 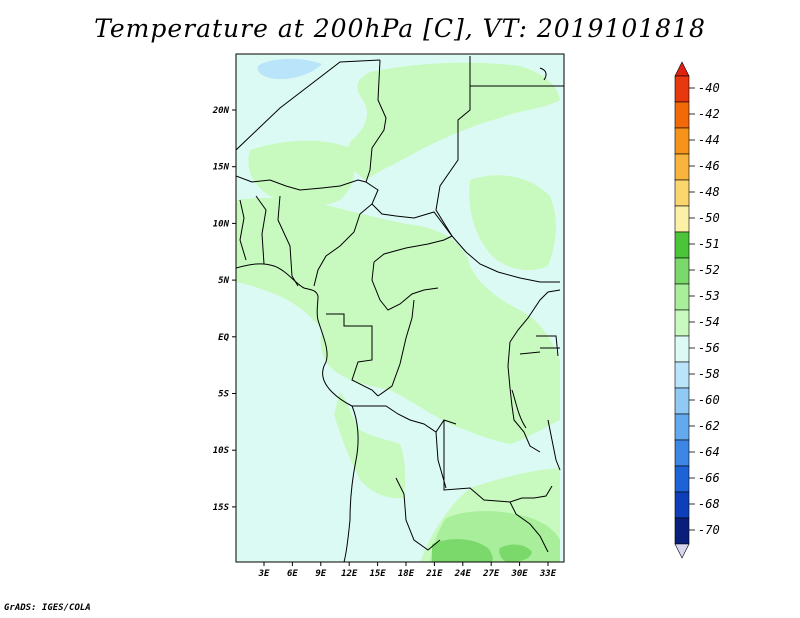 What do you see at coordinates (709, 166) in the screenshot?
I see `colorbar-label: -46` at bounding box center [709, 166].